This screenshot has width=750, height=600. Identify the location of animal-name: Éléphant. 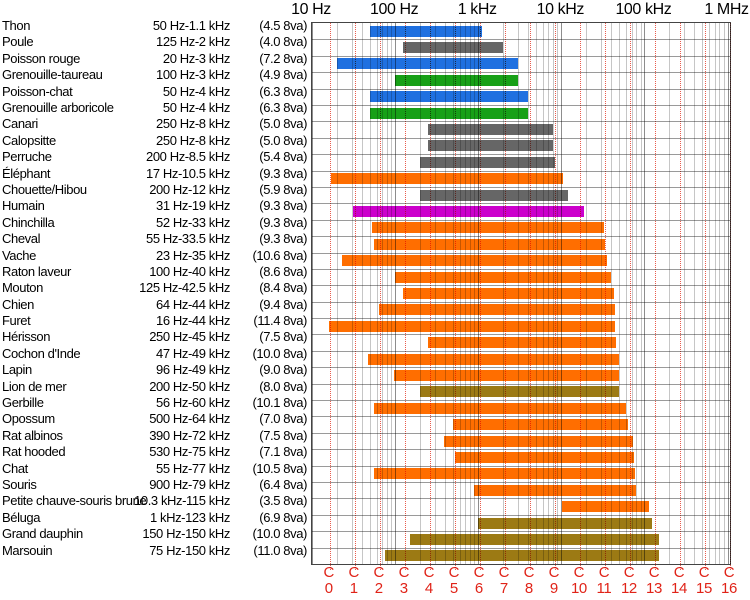
(26, 173).